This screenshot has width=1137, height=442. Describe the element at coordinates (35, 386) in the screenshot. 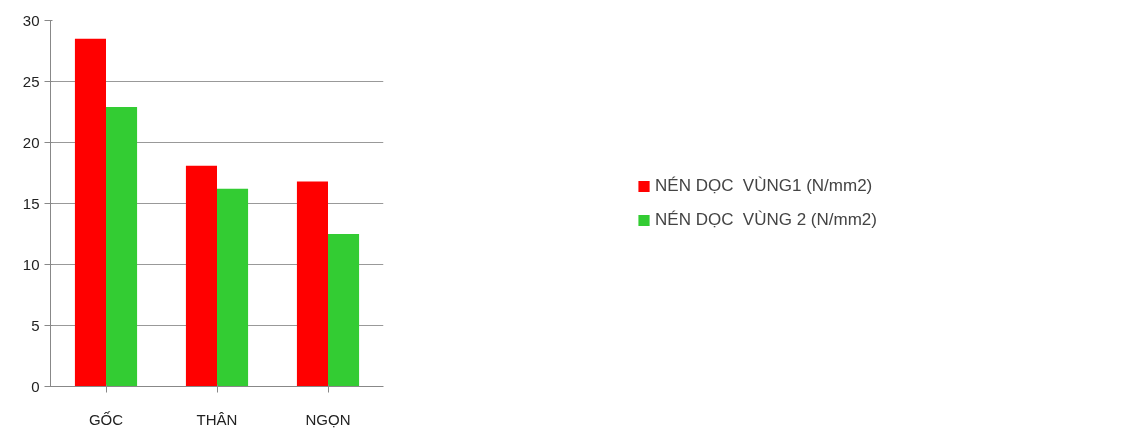

I see `y-tick-label: 0` at that location.